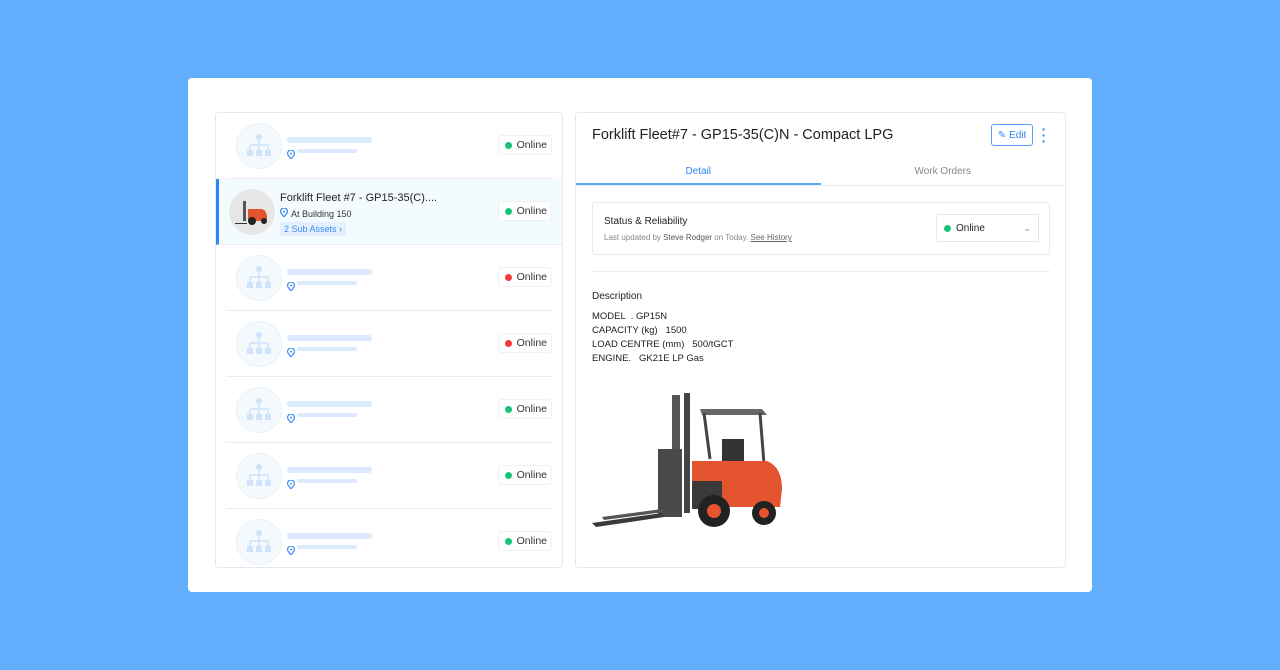  Describe the element at coordinates (821, 271) in the screenshot. I see `divider` at that location.